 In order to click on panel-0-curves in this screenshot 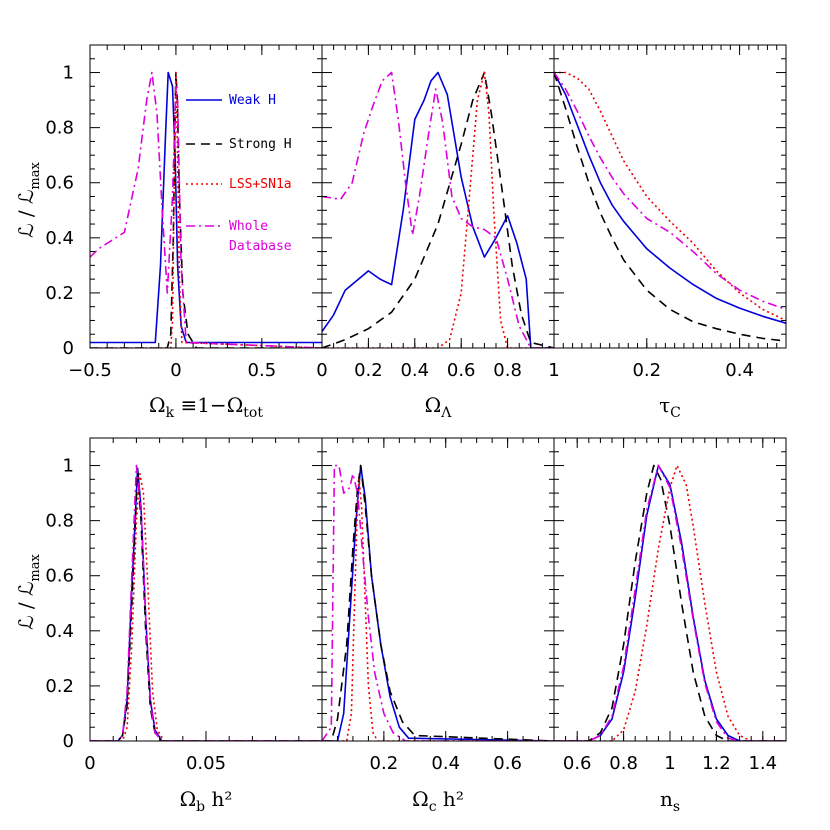, I will do `click(206, 209)`.